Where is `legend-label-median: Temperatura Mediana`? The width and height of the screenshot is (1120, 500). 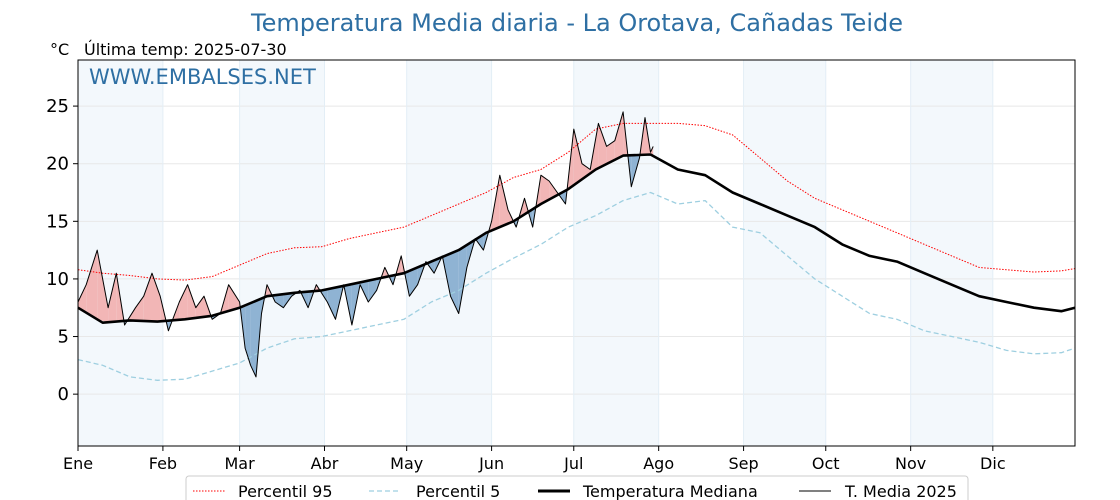
legend-label-median: Temperatura Mediana is located at coordinates (670, 491).